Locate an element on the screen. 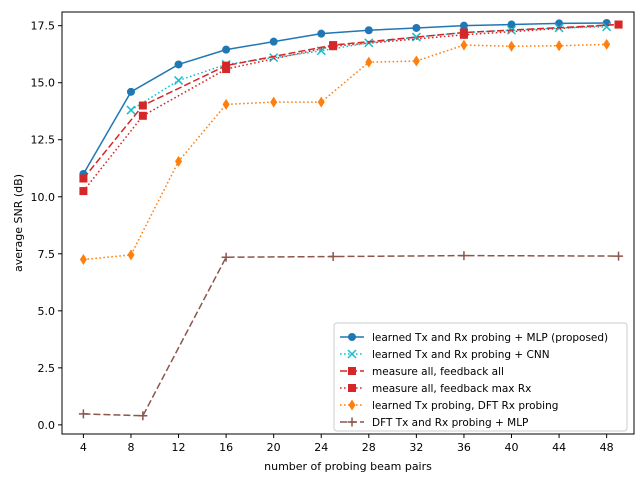 The width and height of the screenshot is (644, 483). y-tick-label: 17.5 is located at coordinates (43, 26).